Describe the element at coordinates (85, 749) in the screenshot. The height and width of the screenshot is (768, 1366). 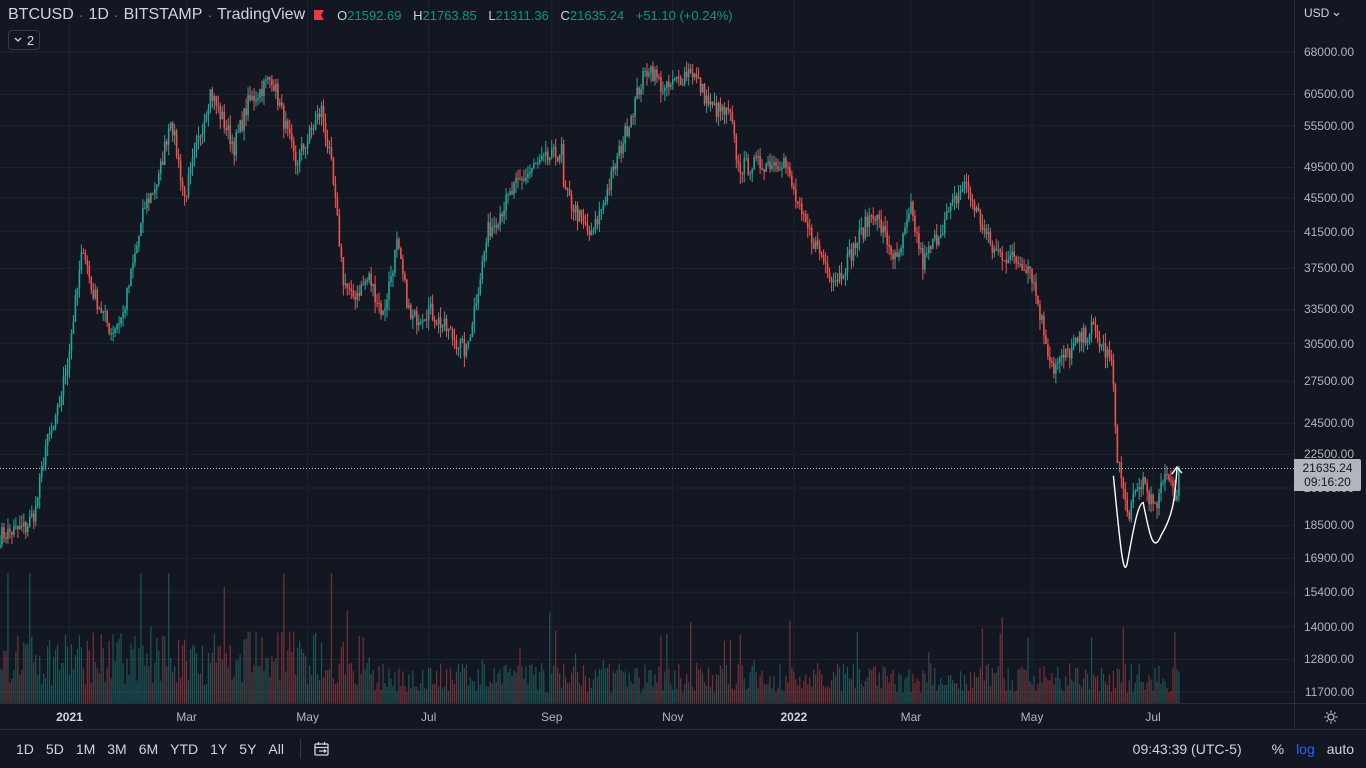
I see `range-button-1m: 1M` at that location.